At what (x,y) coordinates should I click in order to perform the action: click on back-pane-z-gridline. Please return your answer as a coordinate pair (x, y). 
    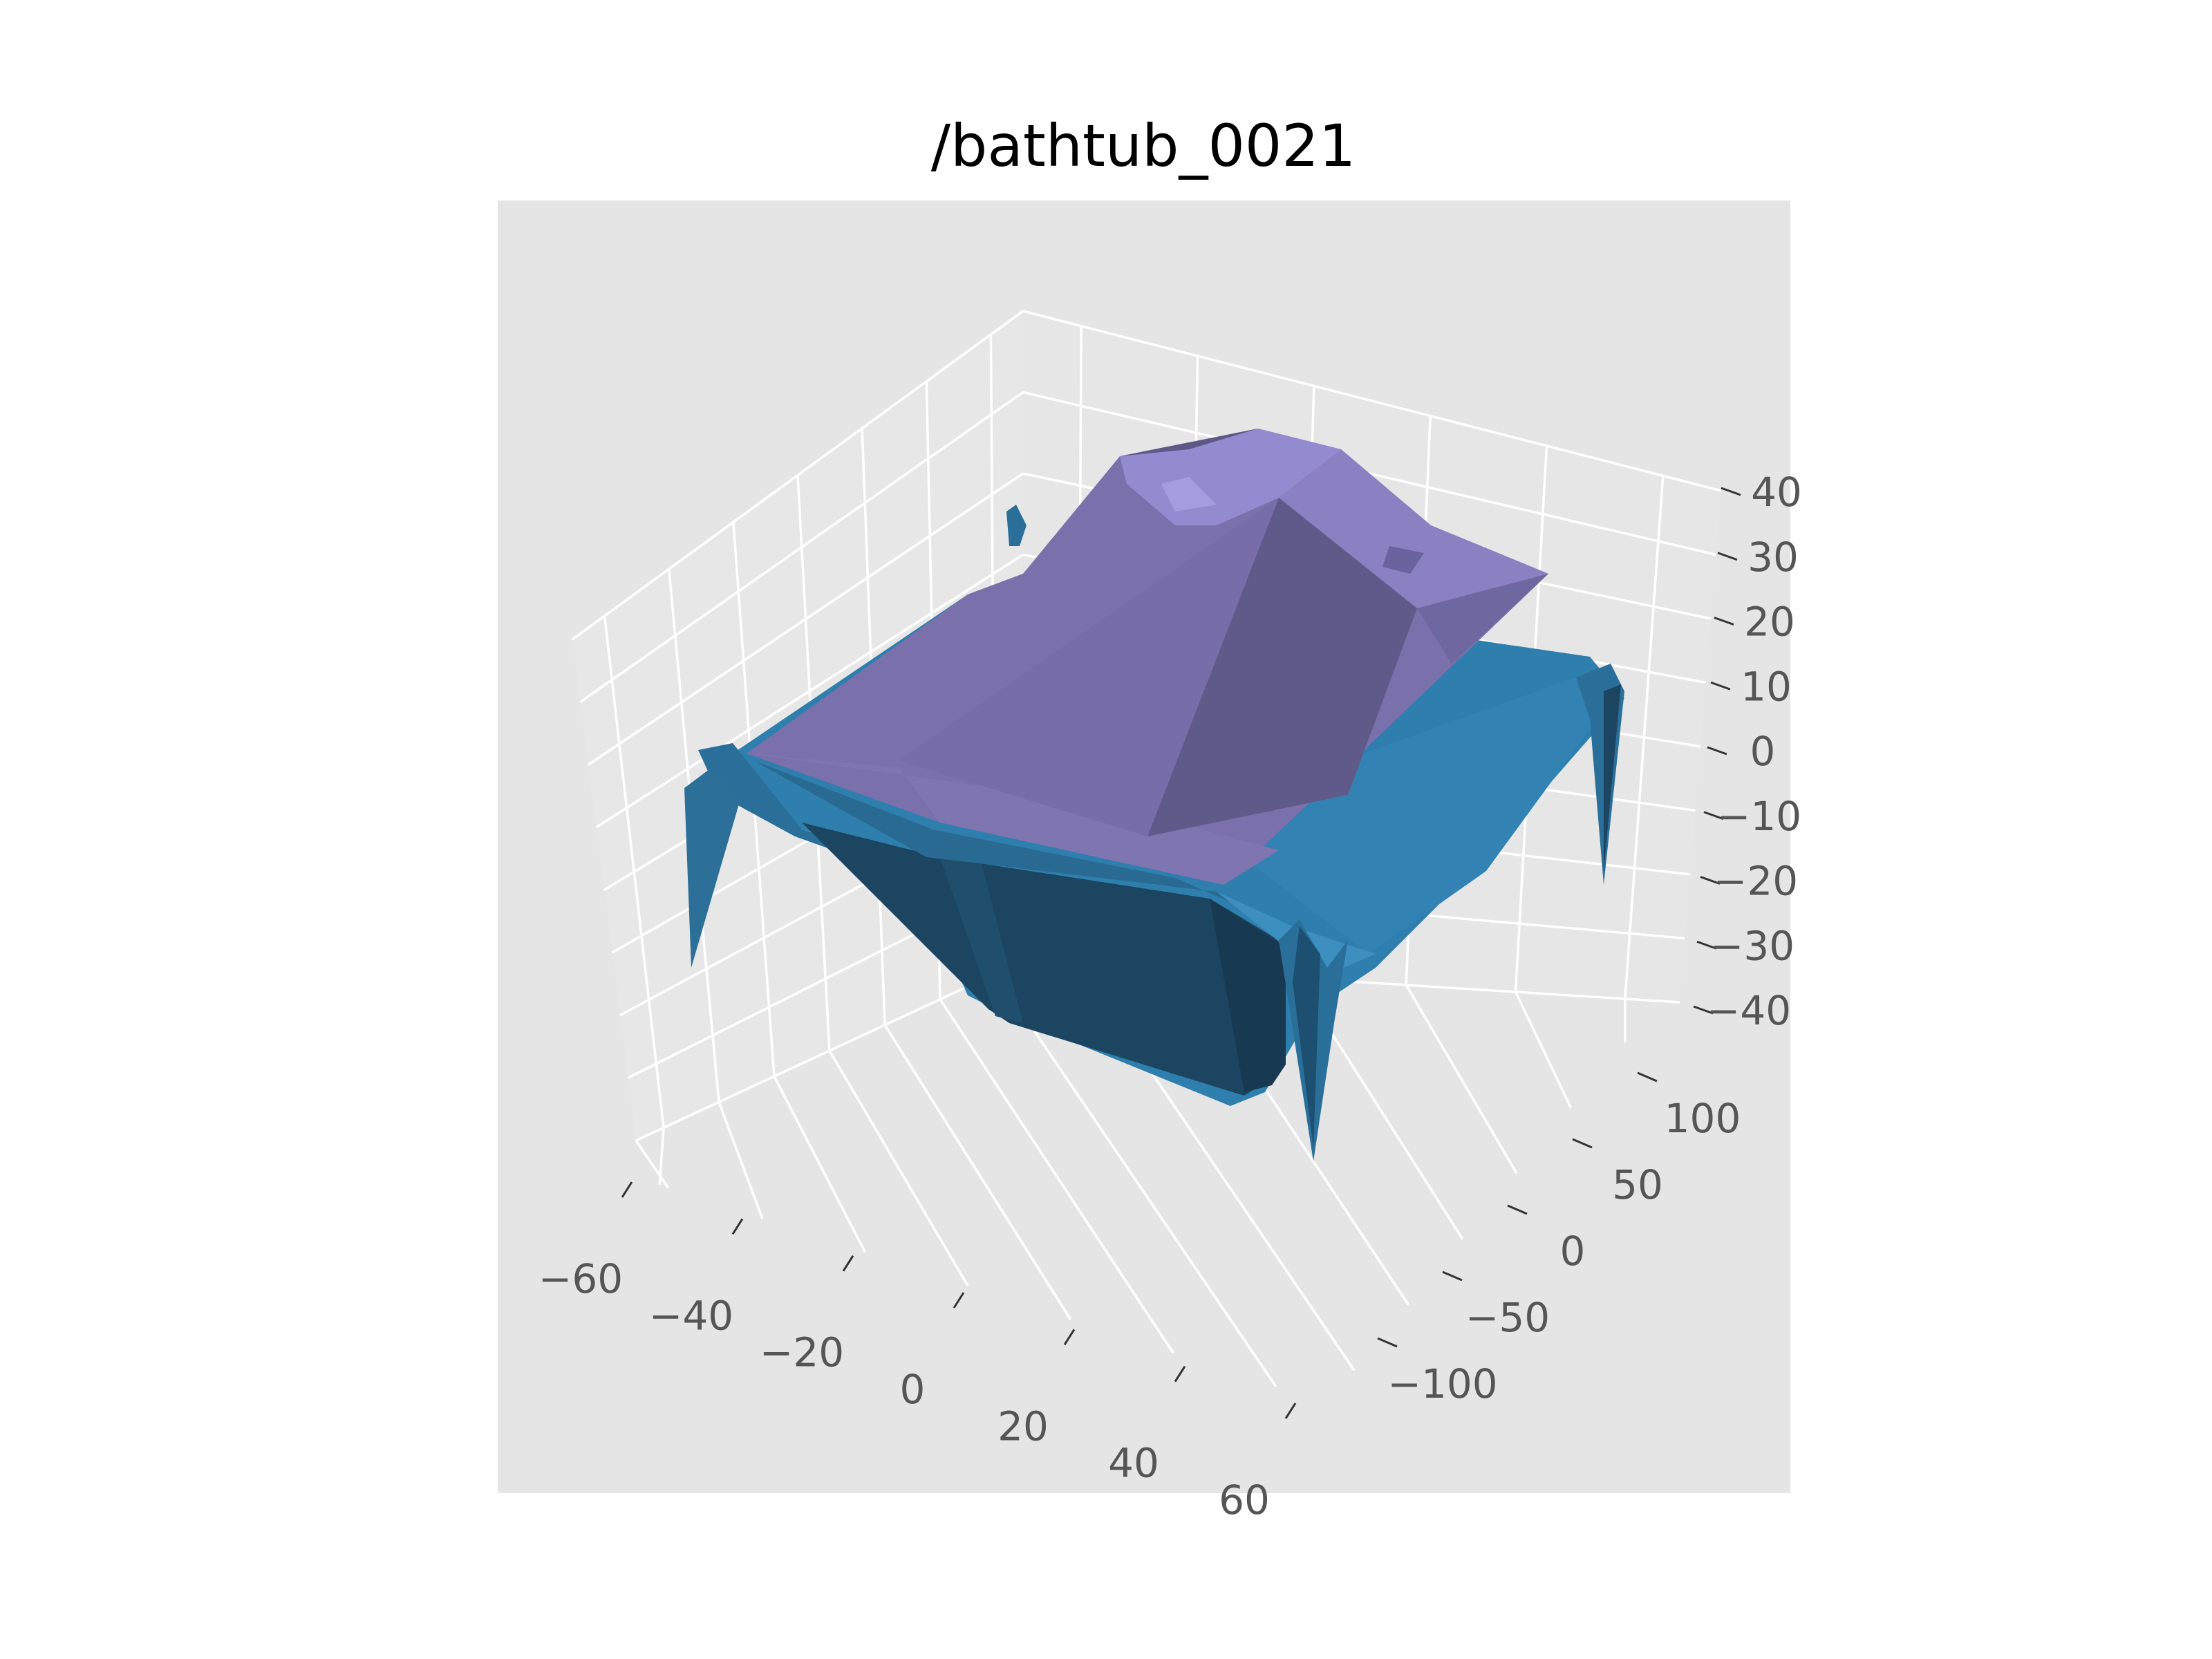
    Looking at the image, I should click on (1372, 401).